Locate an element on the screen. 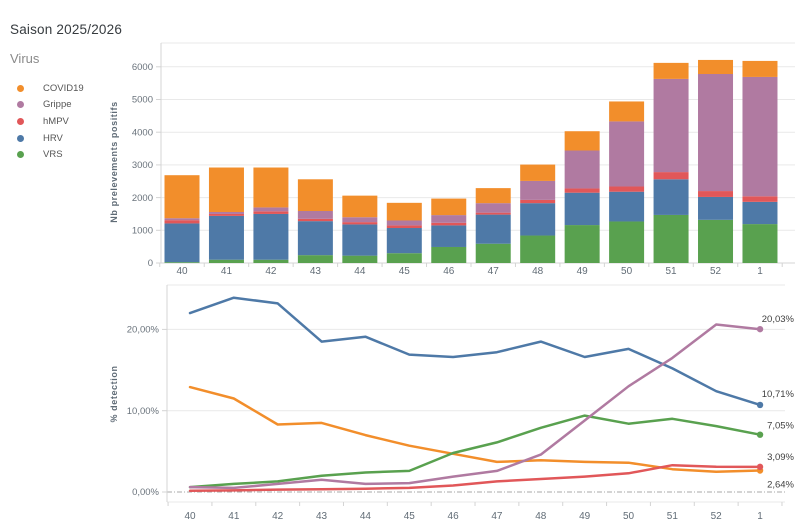 The height and width of the screenshot is (532, 799). bar-segment-hmpv-wk43 is located at coordinates (315, 220).